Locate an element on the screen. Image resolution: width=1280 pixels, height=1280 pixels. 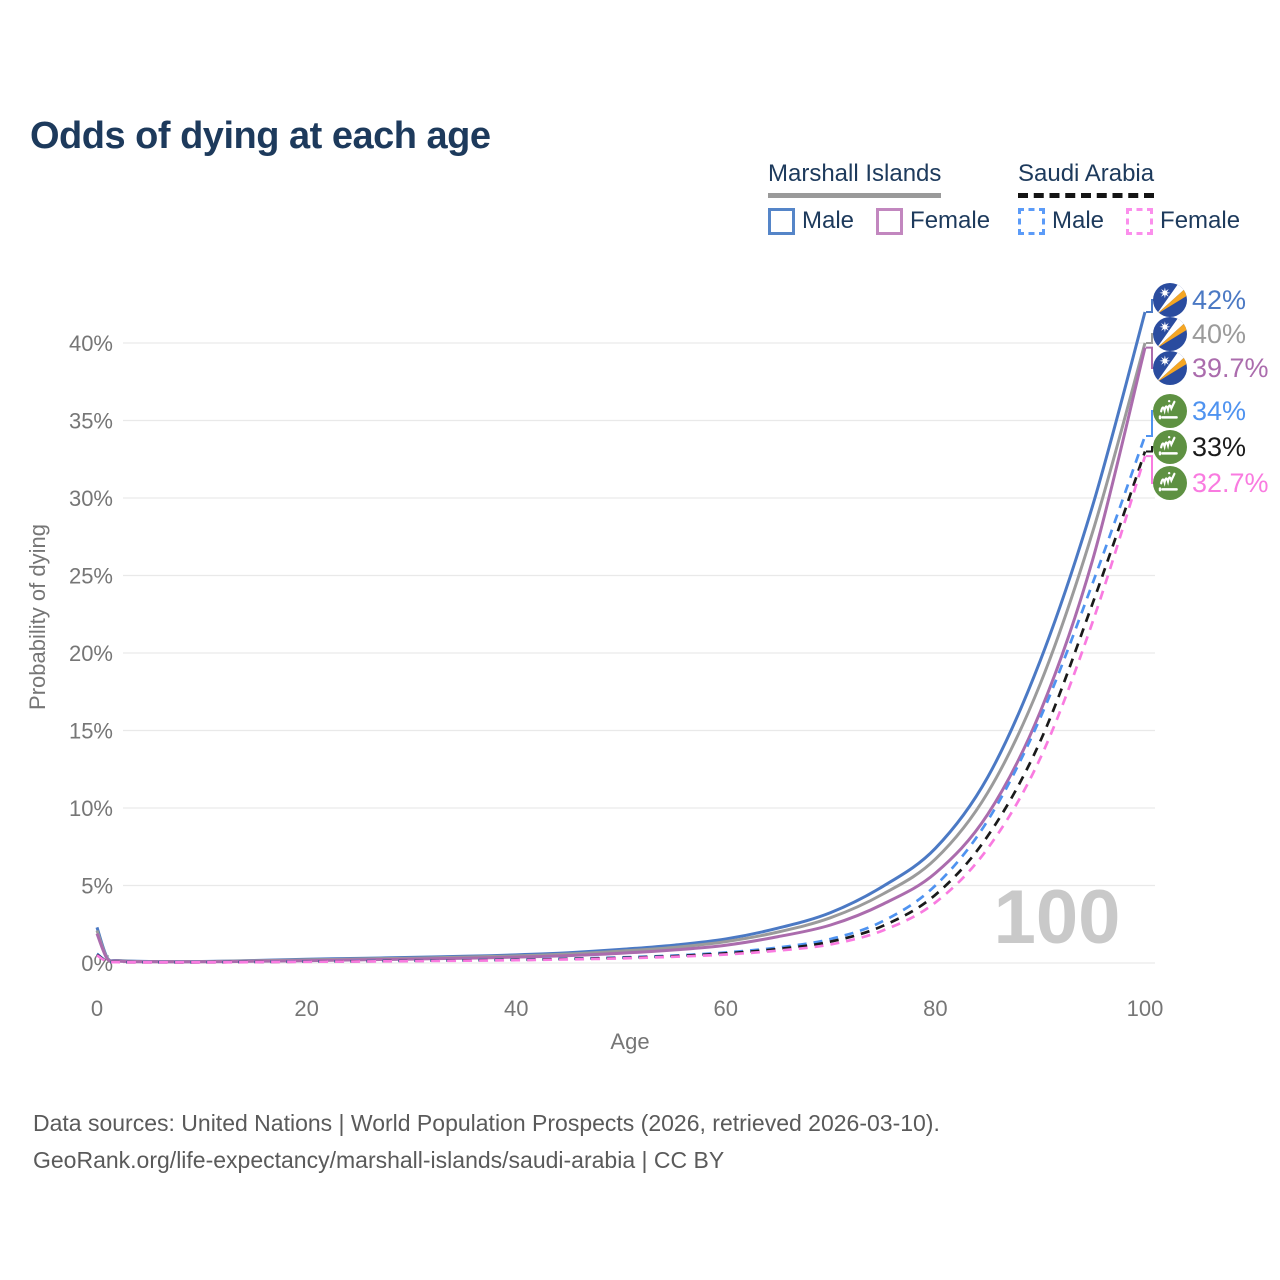
end-label-value: 32.7% is located at coordinates (1230, 483).